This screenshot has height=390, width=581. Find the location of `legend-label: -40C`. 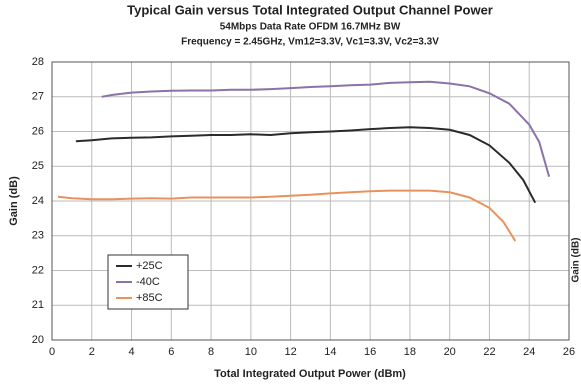

legend-label: -40C is located at coordinates (148, 282).